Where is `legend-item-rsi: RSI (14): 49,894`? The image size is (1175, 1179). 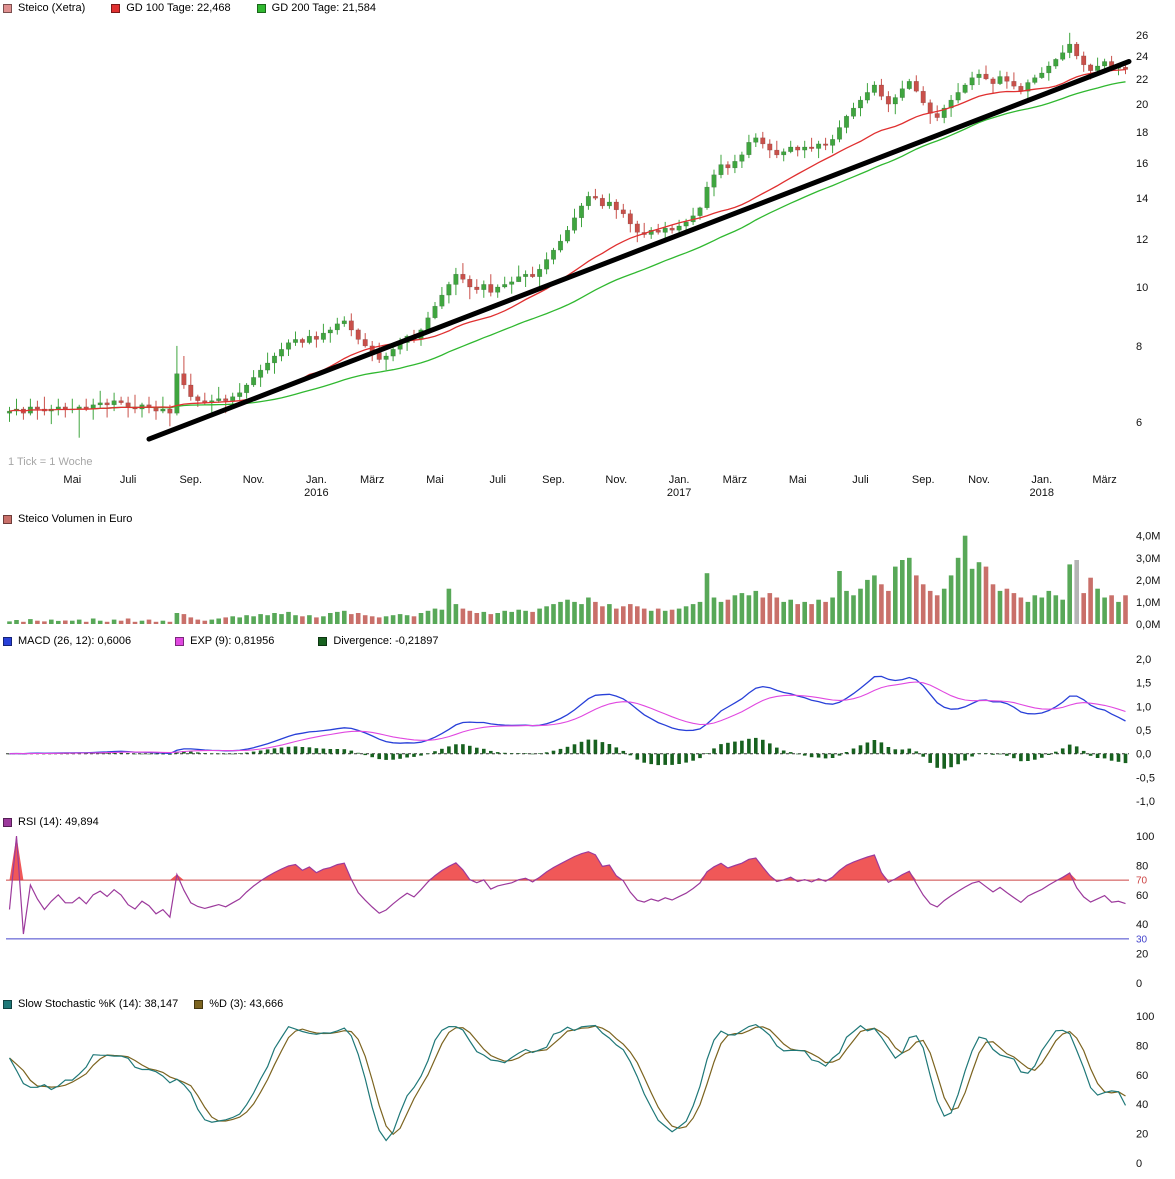 legend-item-rsi: RSI (14): 49,894 is located at coordinates (51, 822).